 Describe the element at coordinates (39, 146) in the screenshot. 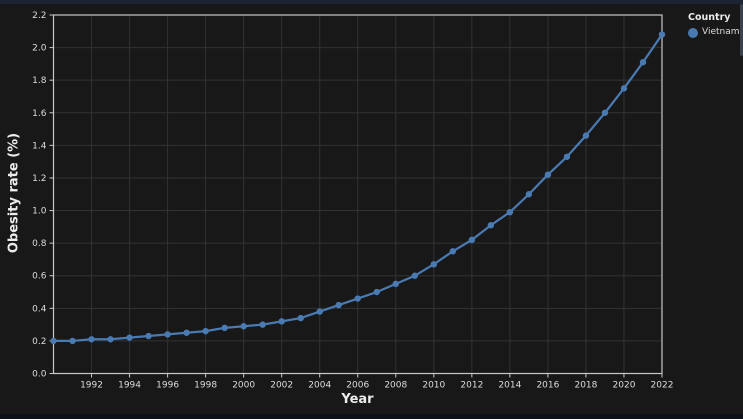

I see `y-tick-label: 1.4` at that location.